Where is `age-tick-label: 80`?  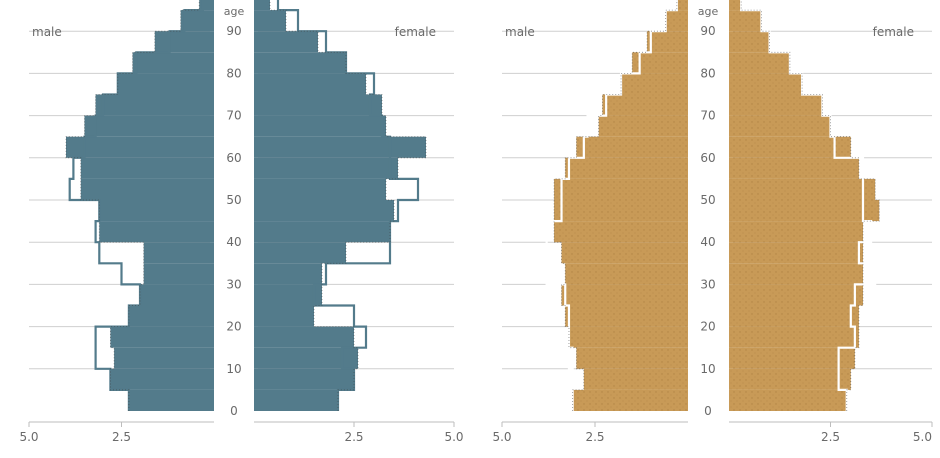
age-tick-label: 80 is located at coordinates (233, 73).